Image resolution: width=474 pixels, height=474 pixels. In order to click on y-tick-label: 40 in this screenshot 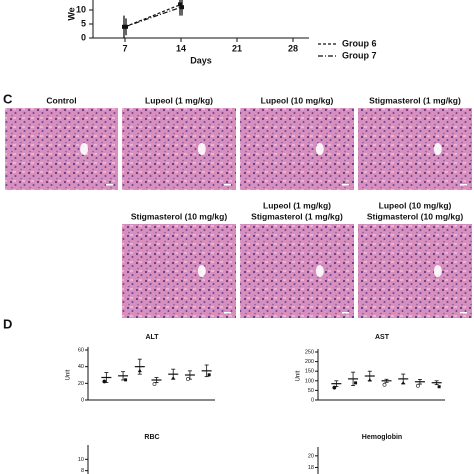, I will do `click(81, 367)`.